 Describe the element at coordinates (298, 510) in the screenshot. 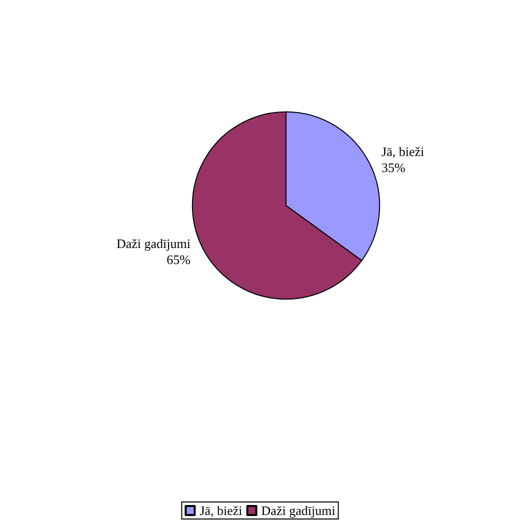

I see `legend-label: Daži gadījumi` at that location.